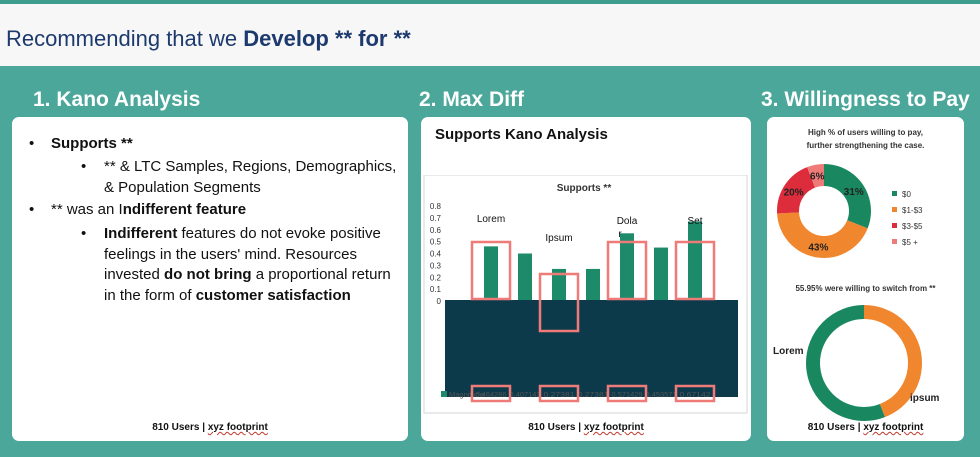  I want to click on top-accent-bar, so click(490, 2).